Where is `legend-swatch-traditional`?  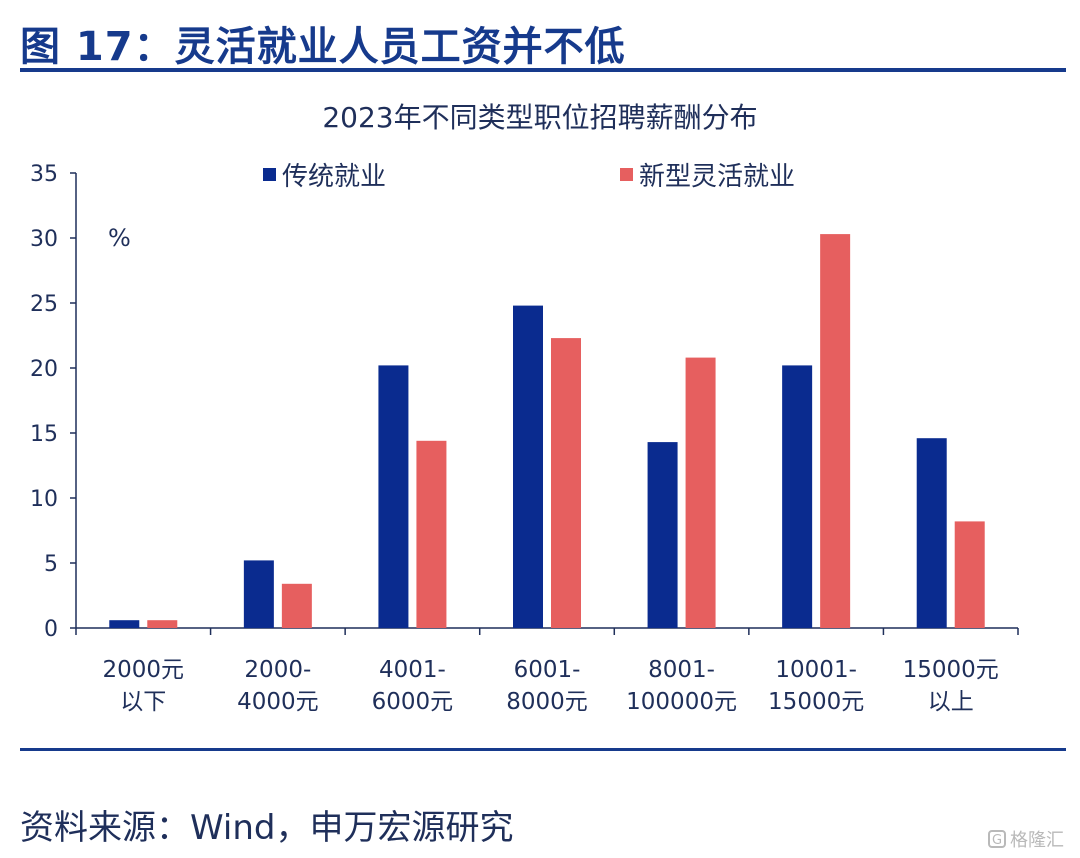
legend-swatch-traditional is located at coordinates (269, 174).